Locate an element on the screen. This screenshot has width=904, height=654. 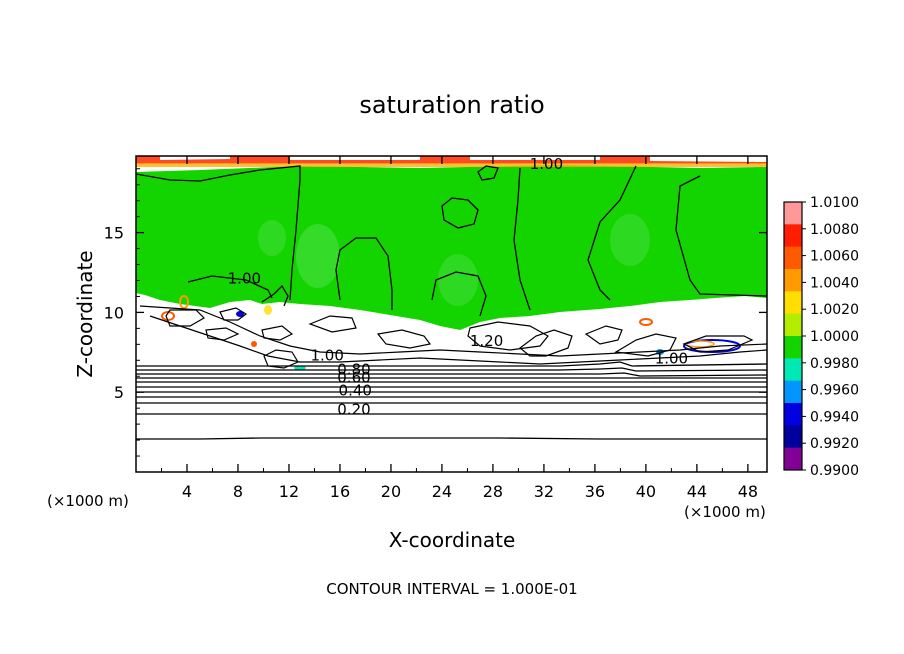
colorbar-label: 1.0080 is located at coordinates (834, 230).